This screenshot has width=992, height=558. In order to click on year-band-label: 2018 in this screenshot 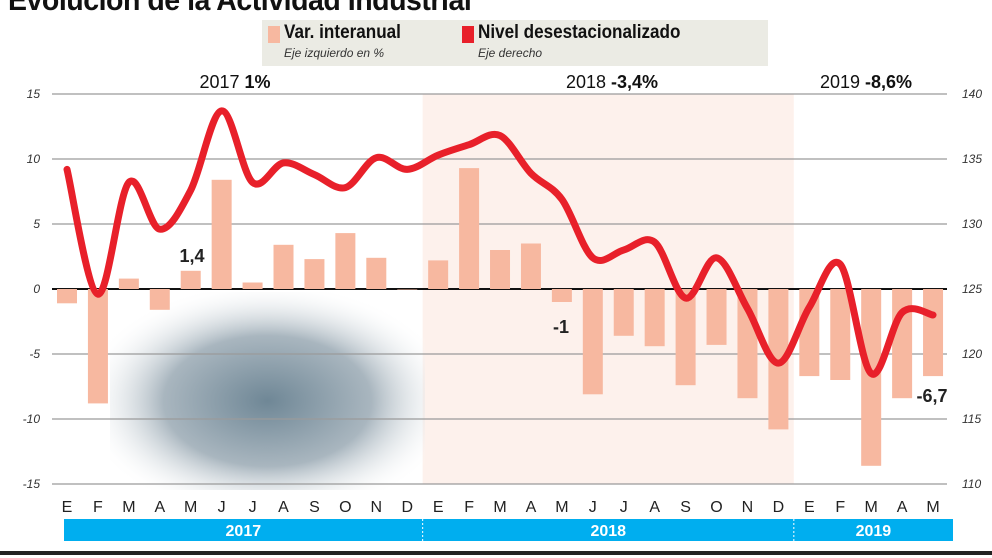, I will do `click(608, 531)`.